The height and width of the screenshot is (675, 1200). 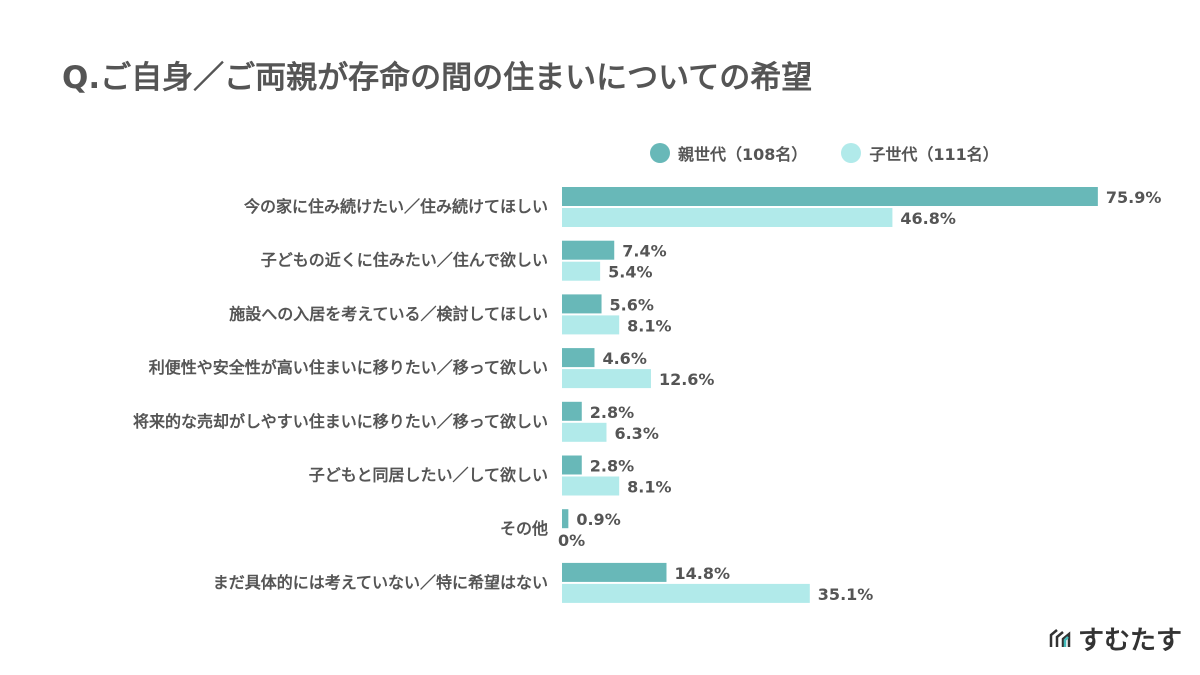 I want to click on category-label: その他, so click(x=524, y=528).